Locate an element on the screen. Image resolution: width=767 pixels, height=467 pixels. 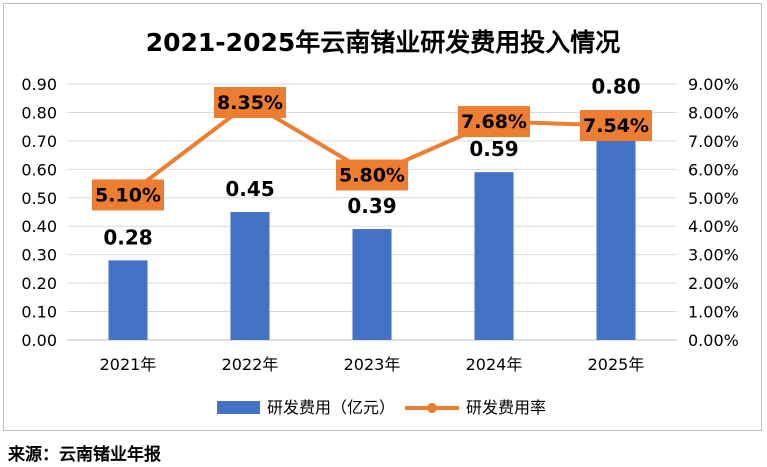
bar-data-label: 0.45 is located at coordinates (249, 189).